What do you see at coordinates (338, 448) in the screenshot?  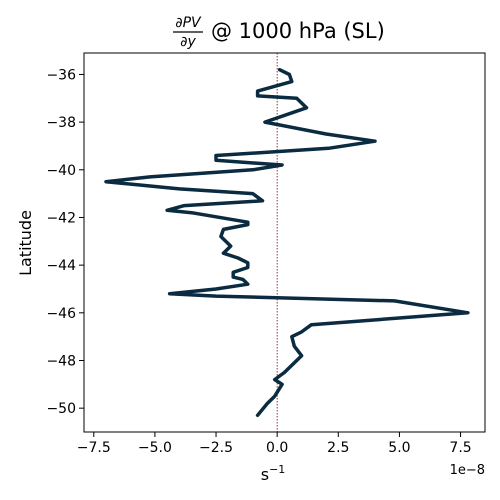 I see `x-tick-label: 2.5` at bounding box center [338, 448].